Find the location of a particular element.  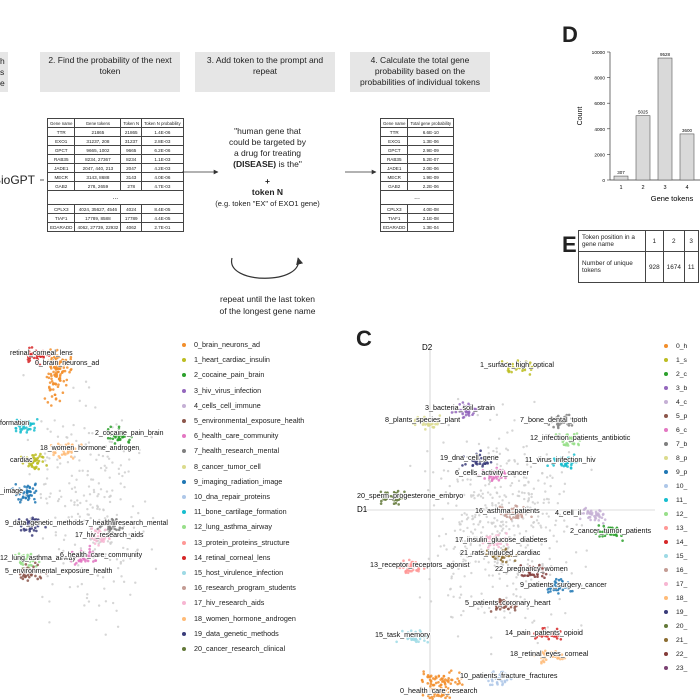

cluster-label: 9_patients_surgery_cancer is located at coordinates (563, 584).